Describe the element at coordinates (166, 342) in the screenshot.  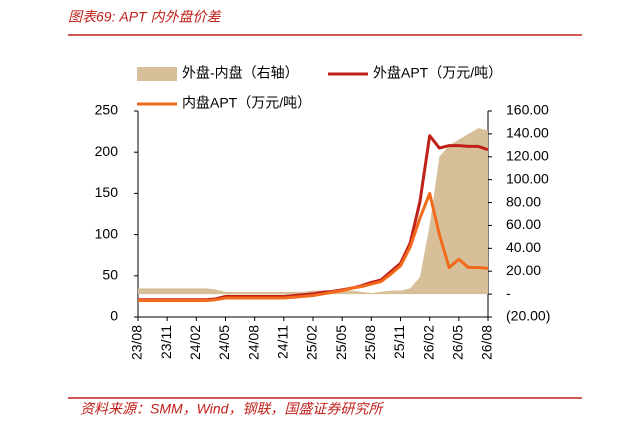
I see `x-tick-label: 23/11` at that location.